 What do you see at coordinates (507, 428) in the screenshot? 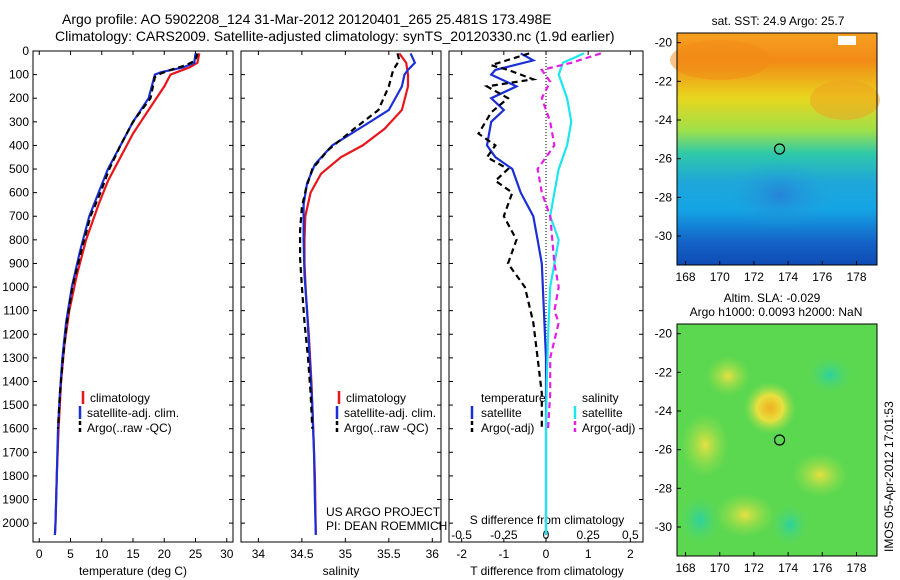
I see `legend-label-temp-argo: Argo(-adj)` at bounding box center [507, 428].